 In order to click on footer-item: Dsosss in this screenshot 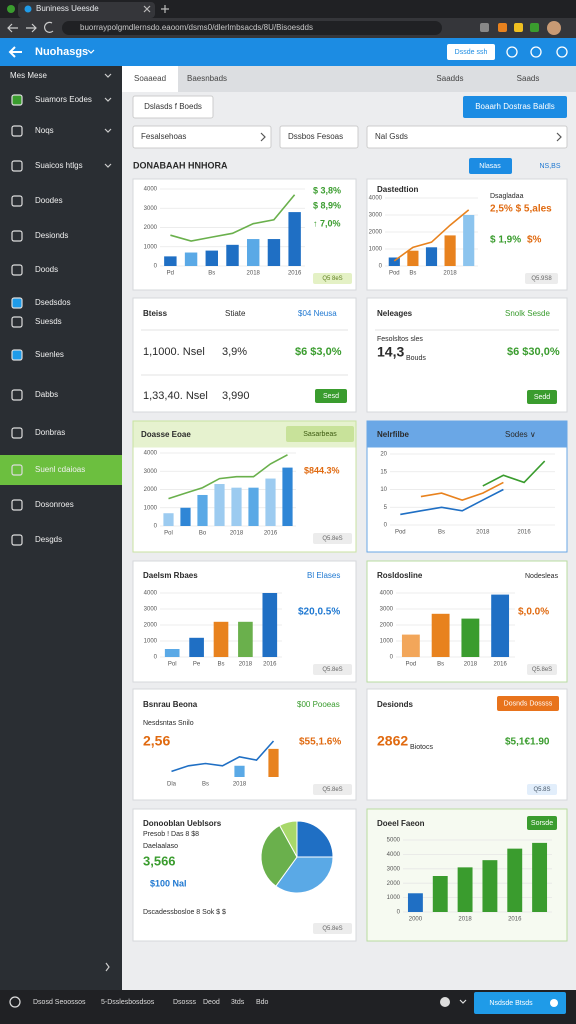, I will do `click(184, 1002)`.